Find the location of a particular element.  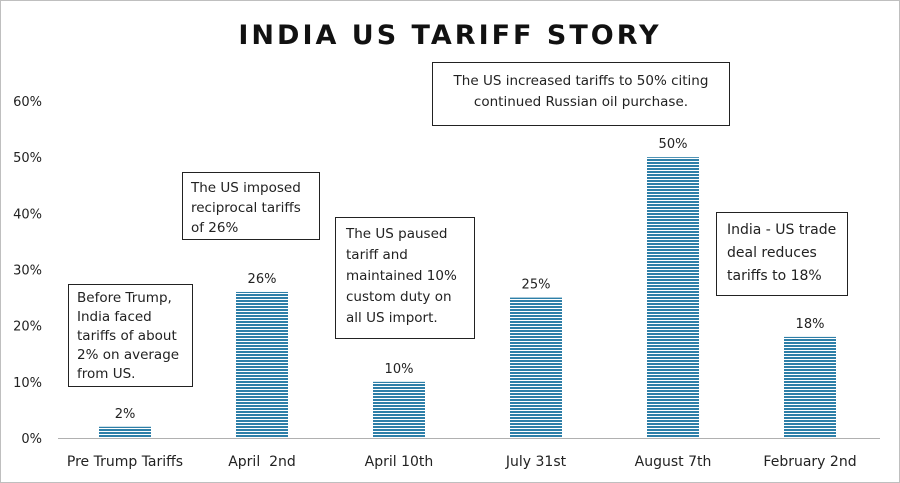

y-tick-label: 50% is located at coordinates (27, 158).